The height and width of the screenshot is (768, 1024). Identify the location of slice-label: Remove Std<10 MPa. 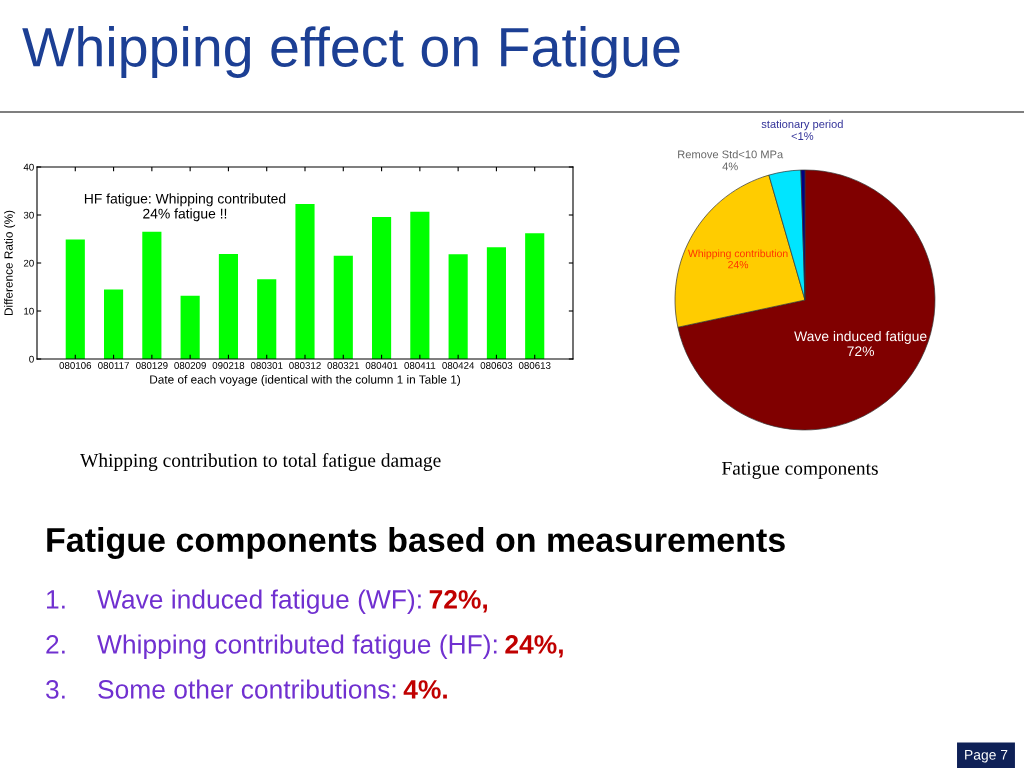
(731, 154).